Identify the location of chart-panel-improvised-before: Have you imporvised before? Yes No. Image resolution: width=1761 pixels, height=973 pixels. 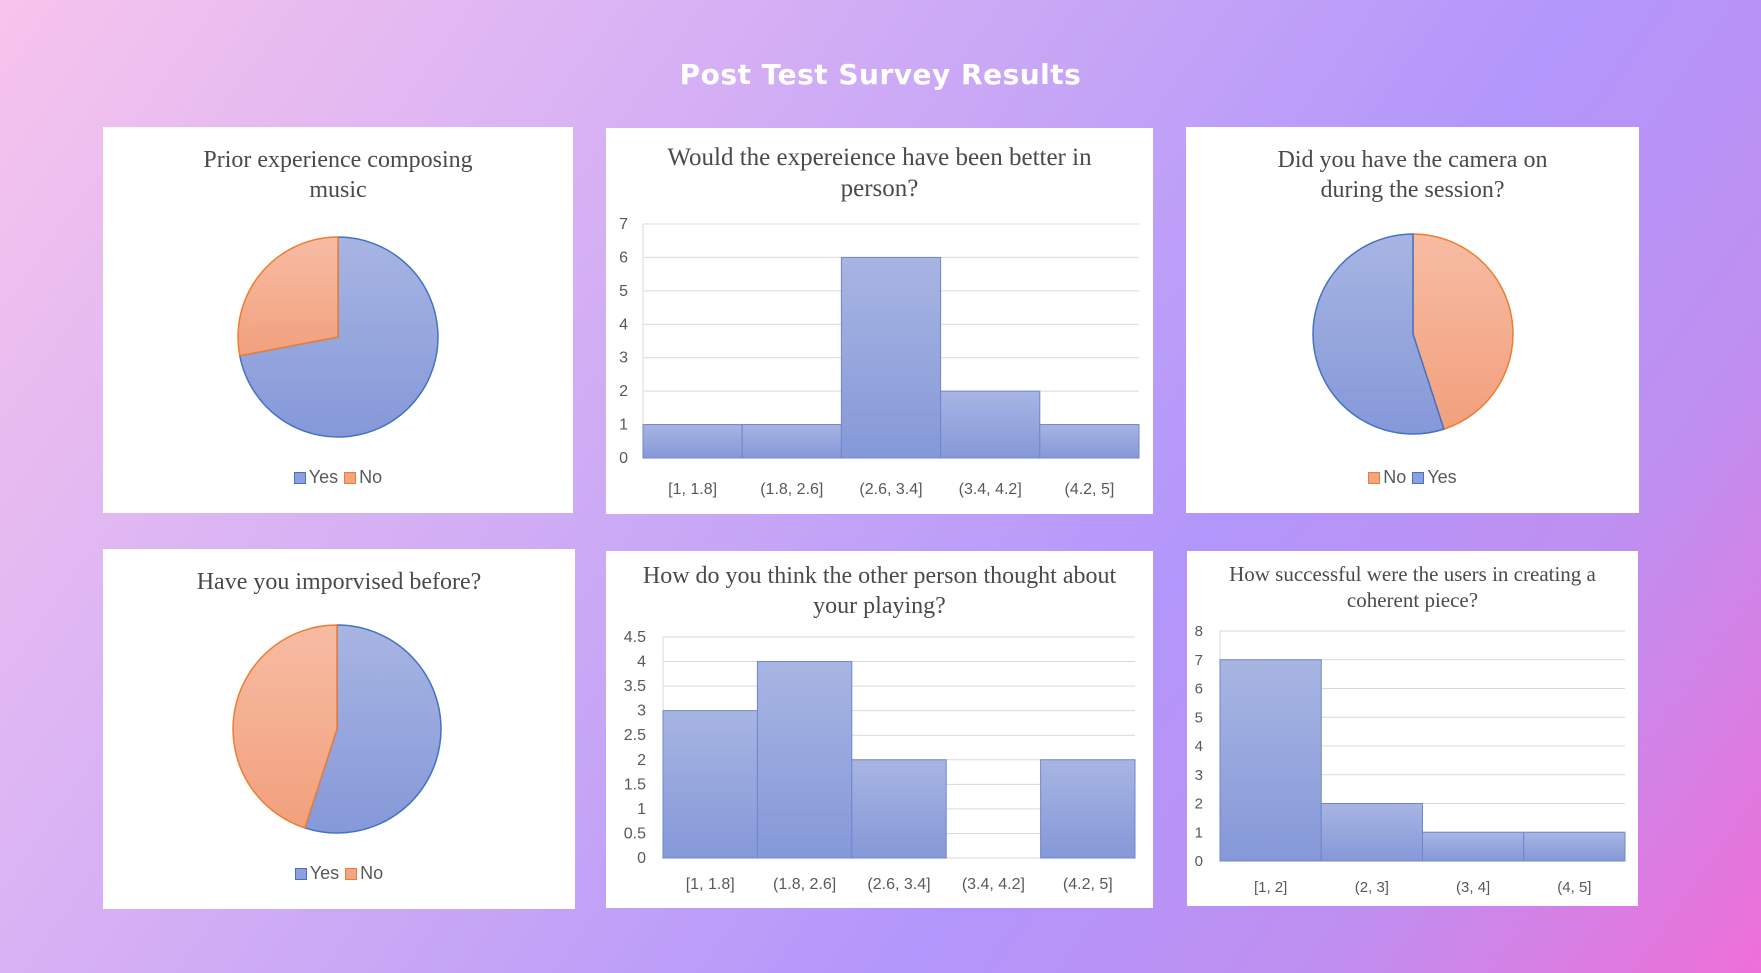
(339, 729).